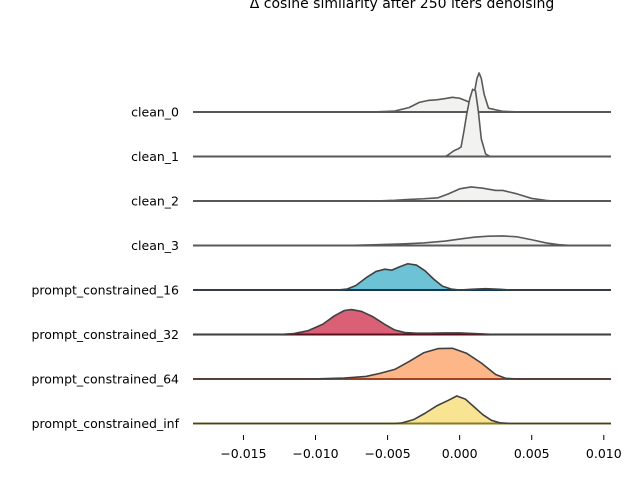  I want to click on row-label-clean_3: clean_3, so click(155, 245).